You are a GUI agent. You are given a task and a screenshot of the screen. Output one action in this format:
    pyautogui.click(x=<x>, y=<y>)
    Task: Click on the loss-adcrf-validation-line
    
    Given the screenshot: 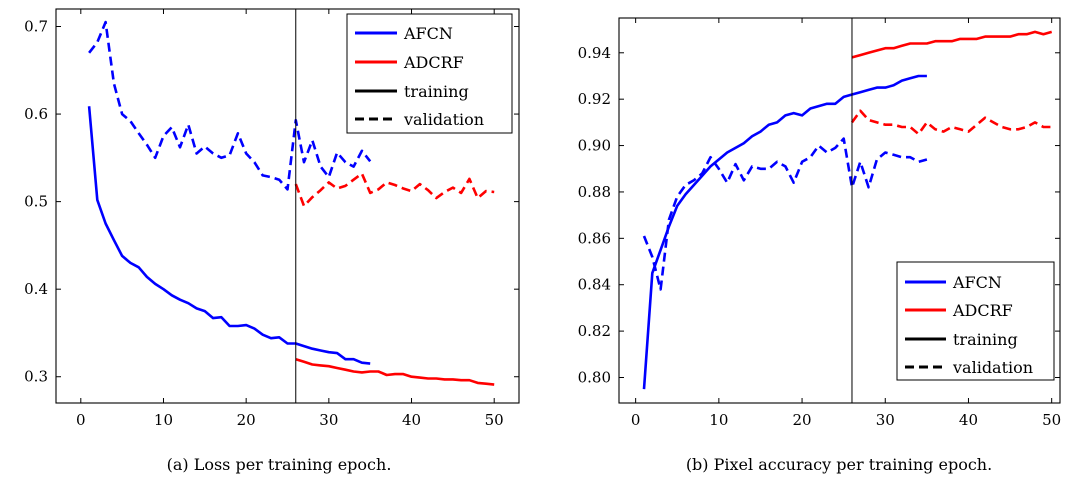 What is the action you would take?
    pyautogui.click(x=394, y=190)
    